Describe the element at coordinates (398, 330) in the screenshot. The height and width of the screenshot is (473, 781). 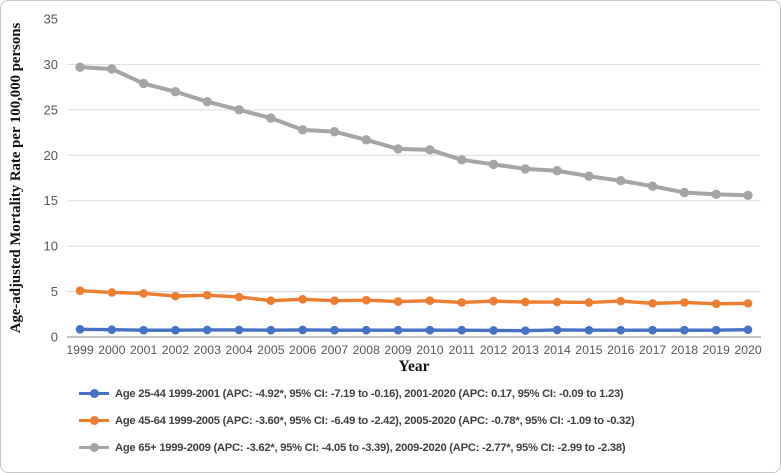
I see `point-age-25-44-2009` at that location.